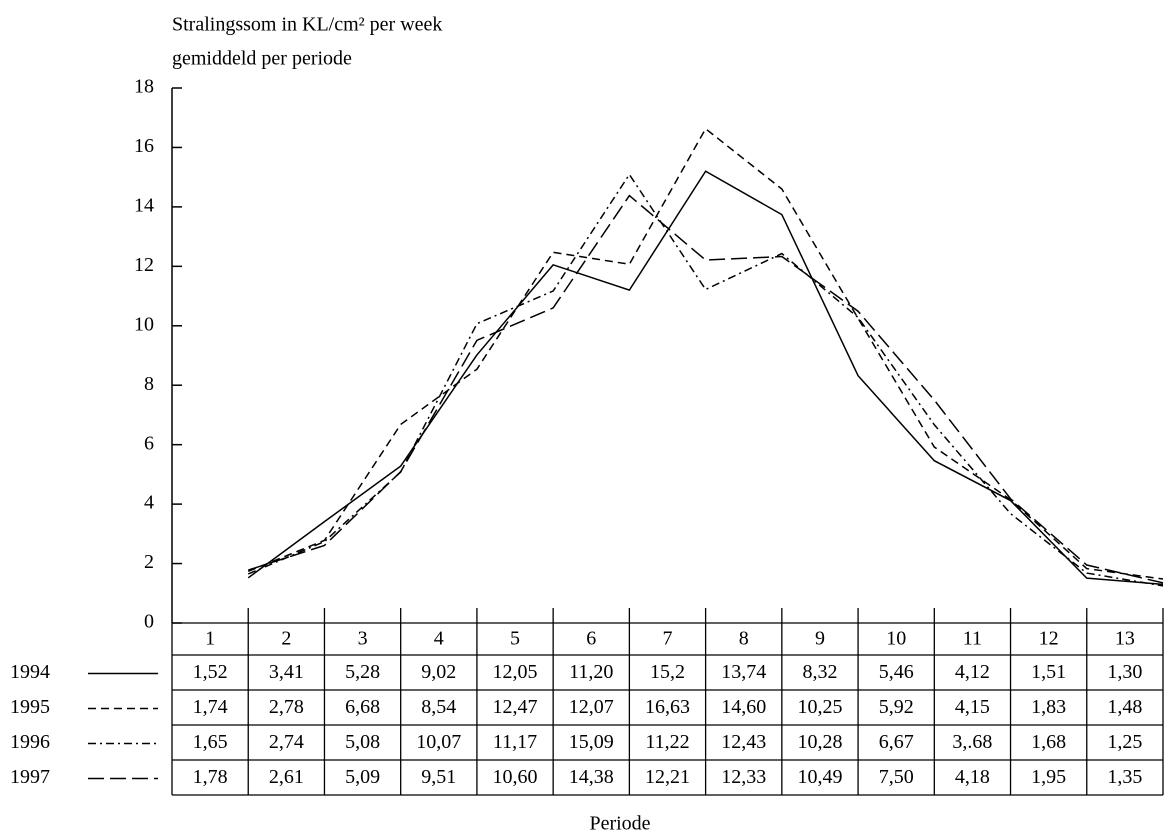 The width and height of the screenshot is (1165, 838). Describe the element at coordinates (210, 742) in the screenshot. I see `table-value: 1,65` at that location.